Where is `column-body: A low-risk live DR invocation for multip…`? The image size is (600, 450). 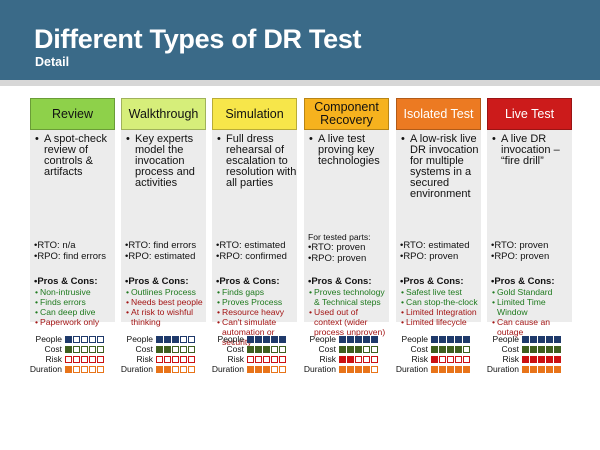
column-body: A low-risk live DR invocation for multip… is located at coordinates (440, 234).